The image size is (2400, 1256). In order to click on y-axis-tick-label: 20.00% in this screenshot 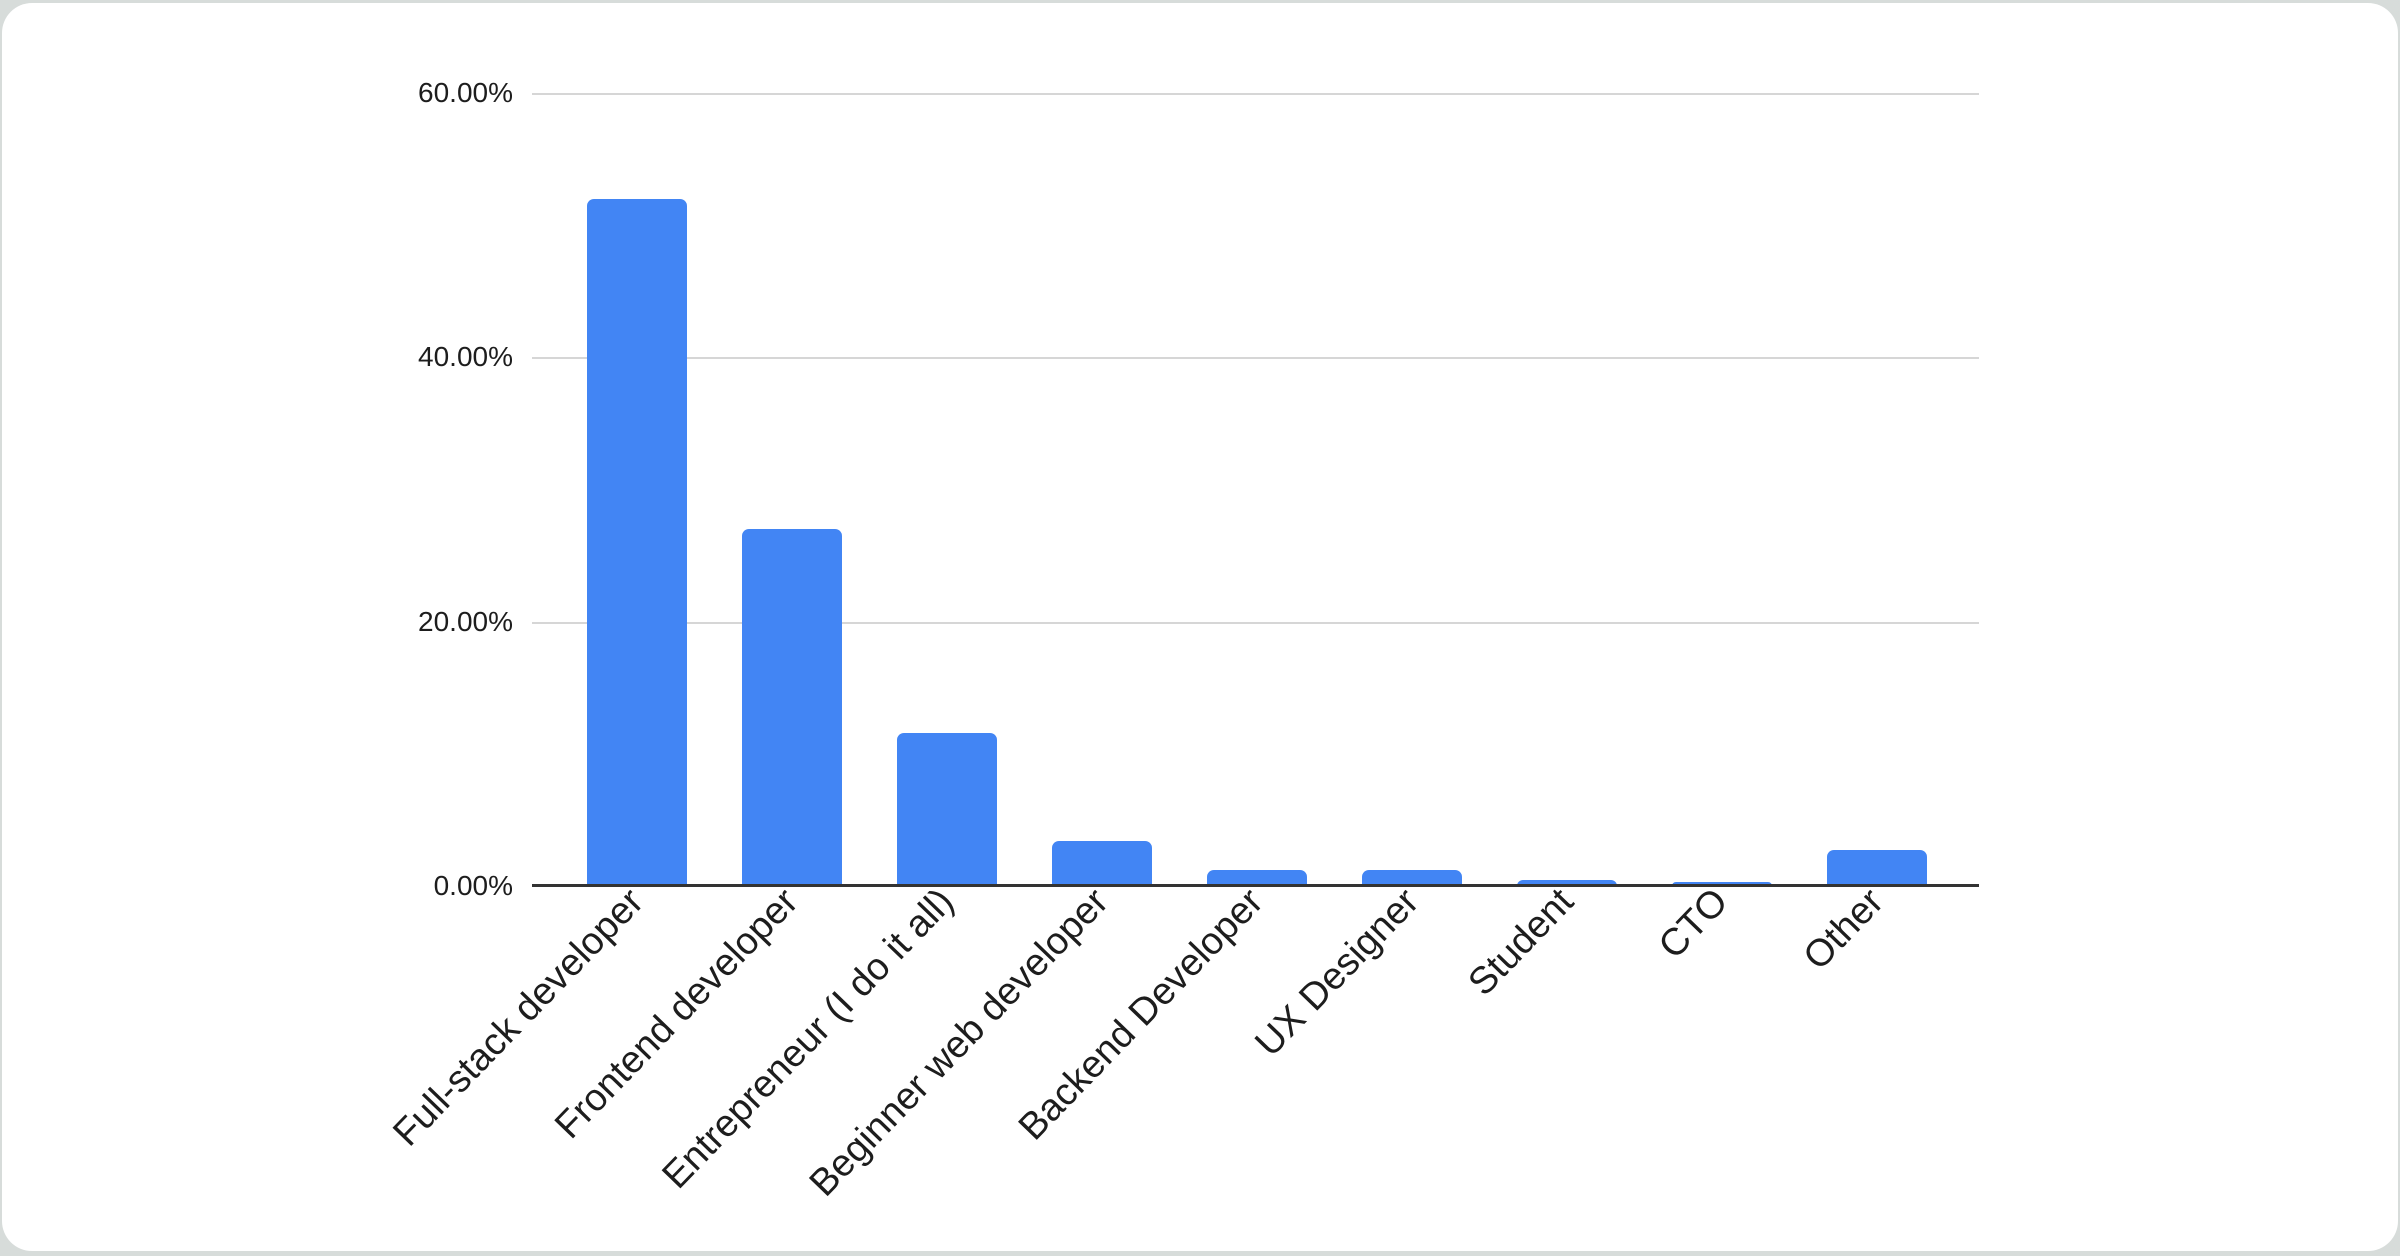, I will do `click(465, 621)`.